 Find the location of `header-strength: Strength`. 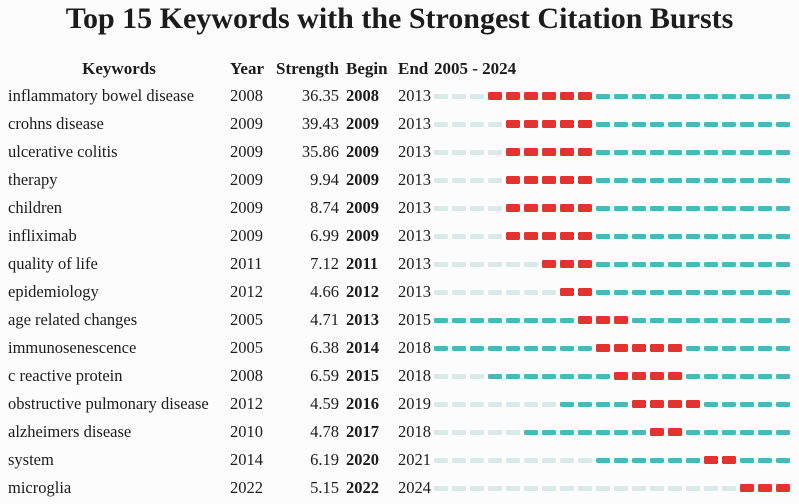

header-strength: Strength is located at coordinates (307, 68).